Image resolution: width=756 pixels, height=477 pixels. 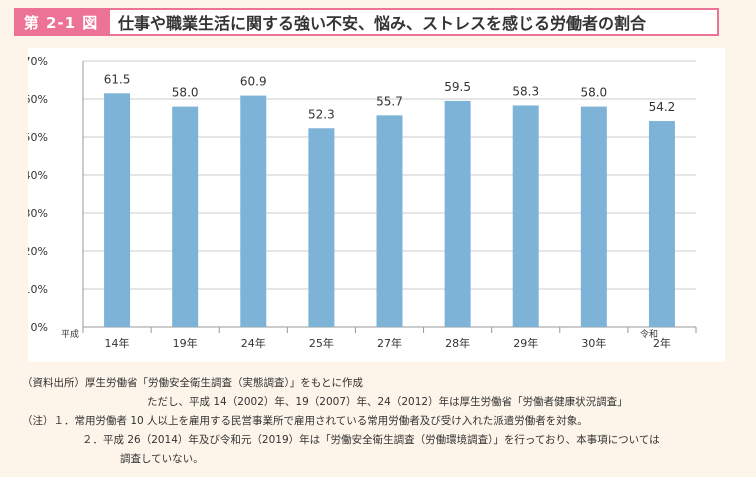 I want to click on data-label: 58.3, so click(x=525, y=91).